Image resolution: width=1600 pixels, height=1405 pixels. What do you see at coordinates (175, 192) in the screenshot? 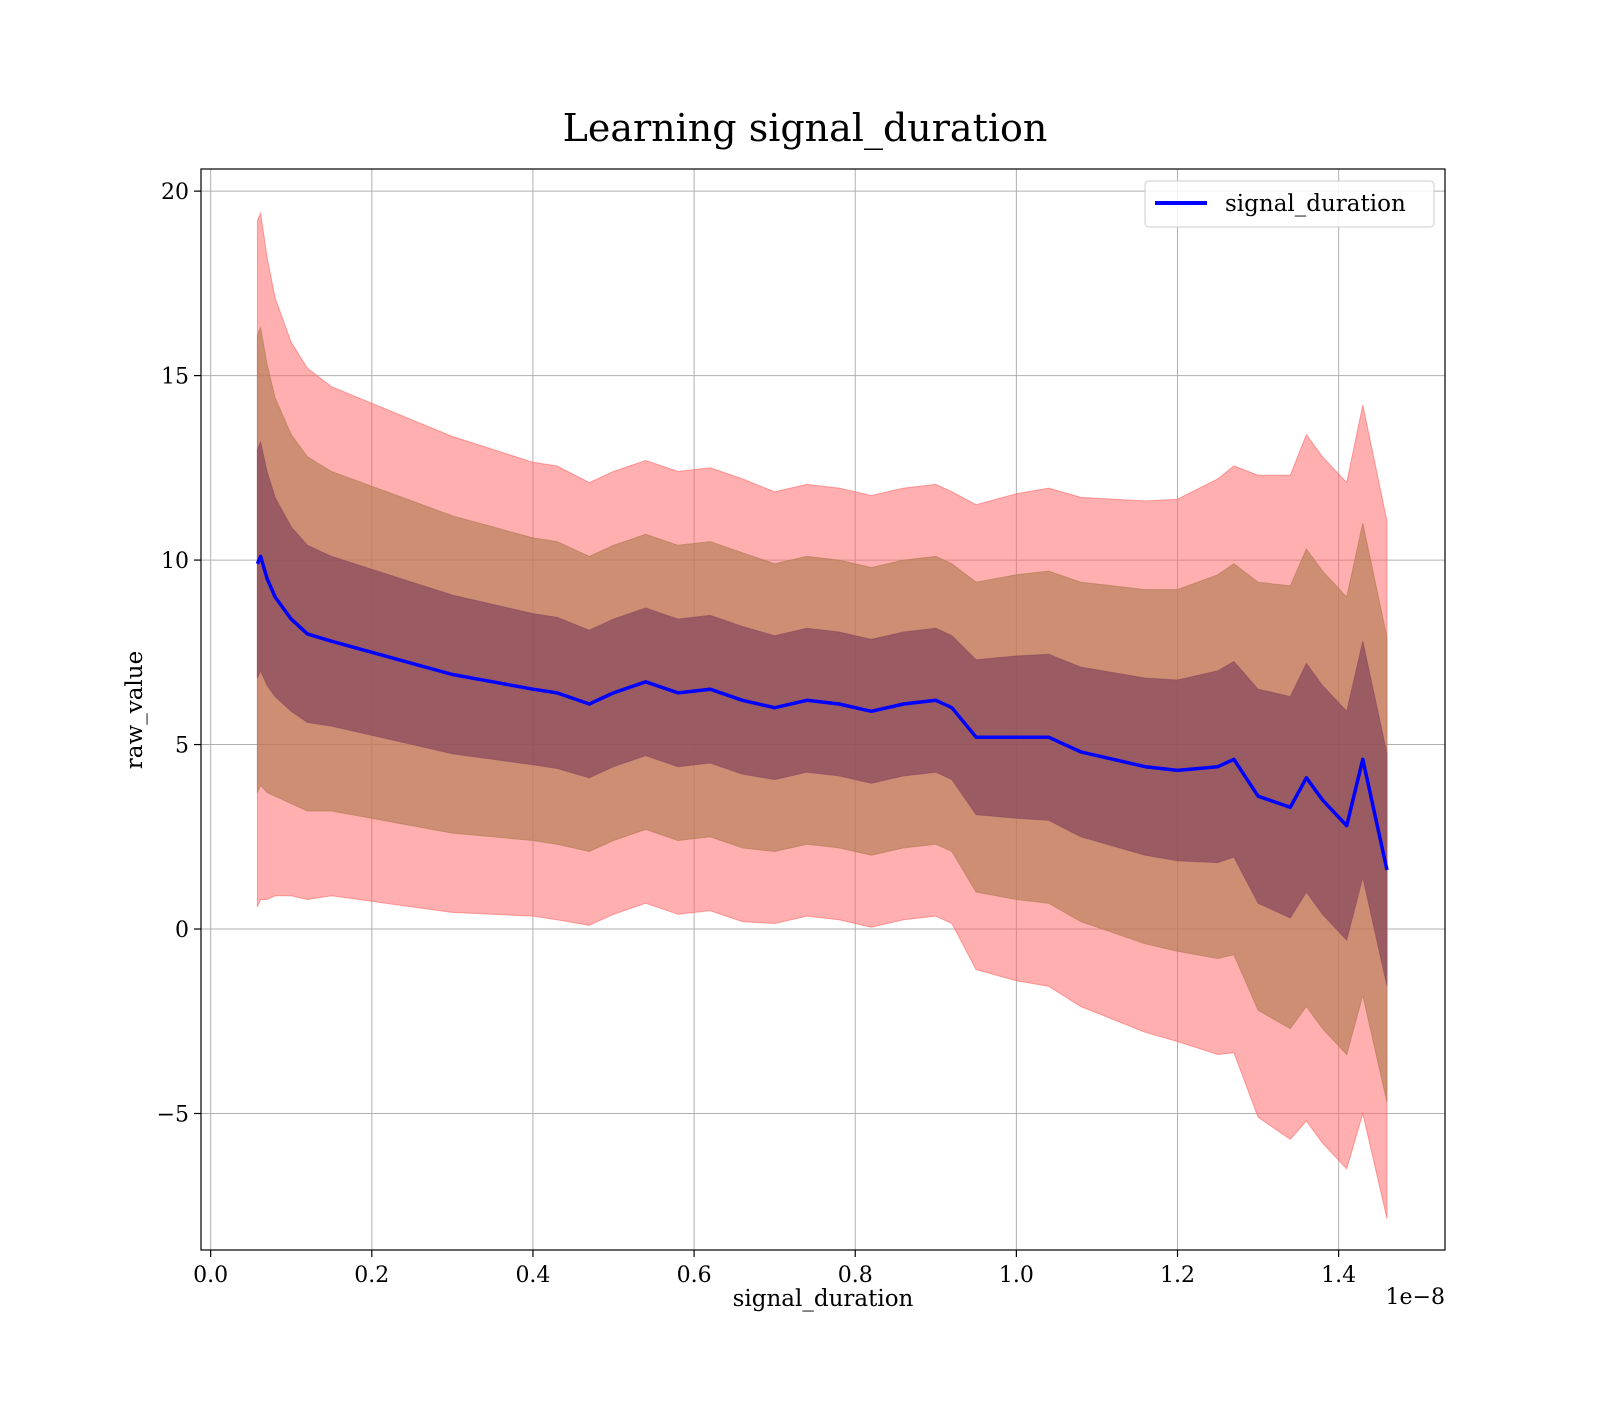
I see `y-tick-label: 20` at bounding box center [175, 192].